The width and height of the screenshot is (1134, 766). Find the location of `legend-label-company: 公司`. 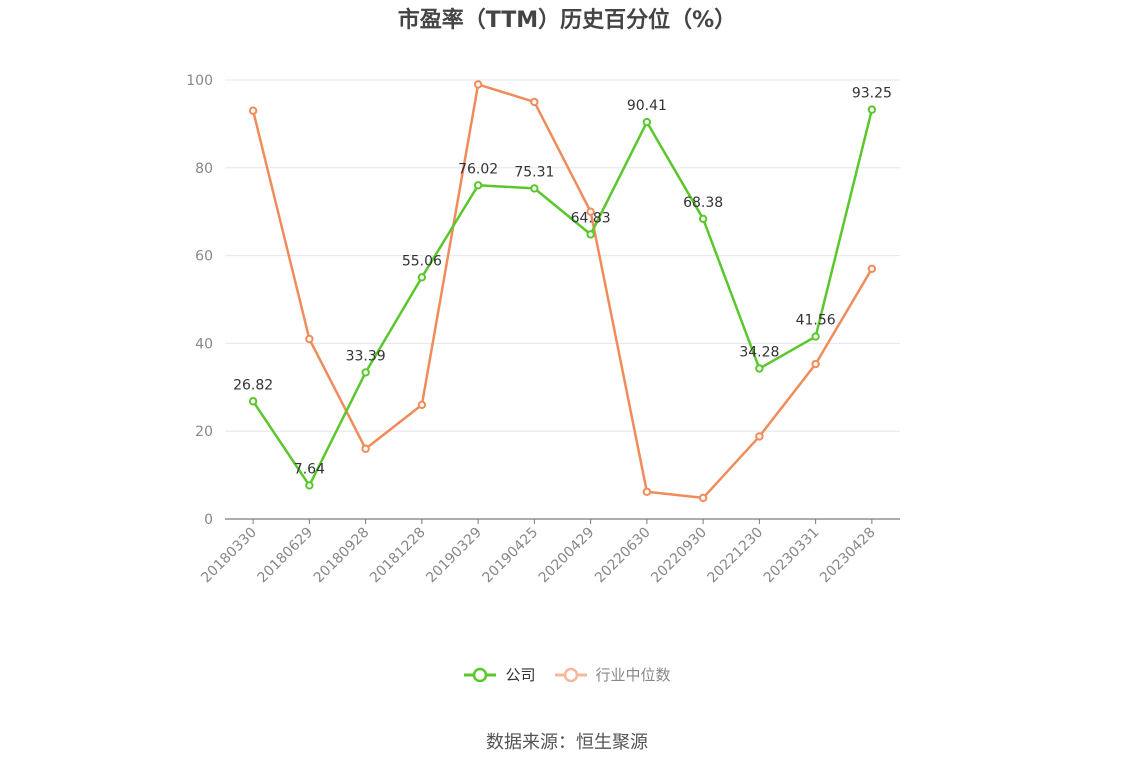

legend-label-company: 公司 is located at coordinates (520, 675).